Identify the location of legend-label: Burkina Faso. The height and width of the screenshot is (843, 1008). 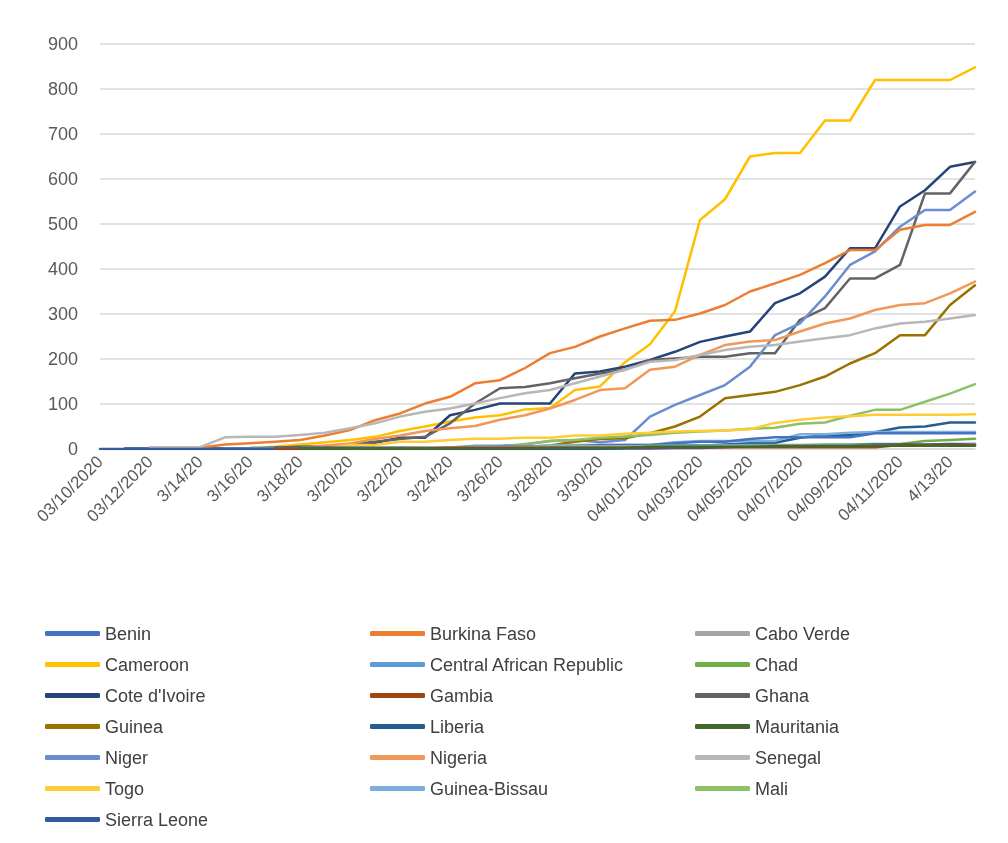
(483, 633).